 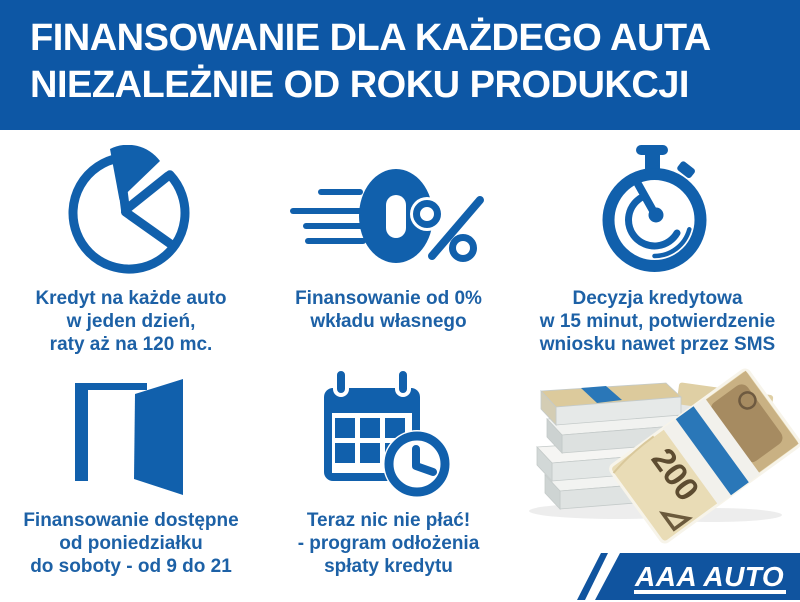 I want to click on header-line-1: FINANSOWANIE DLA KAŻDEGO AUTA, so click(x=370, y=38).